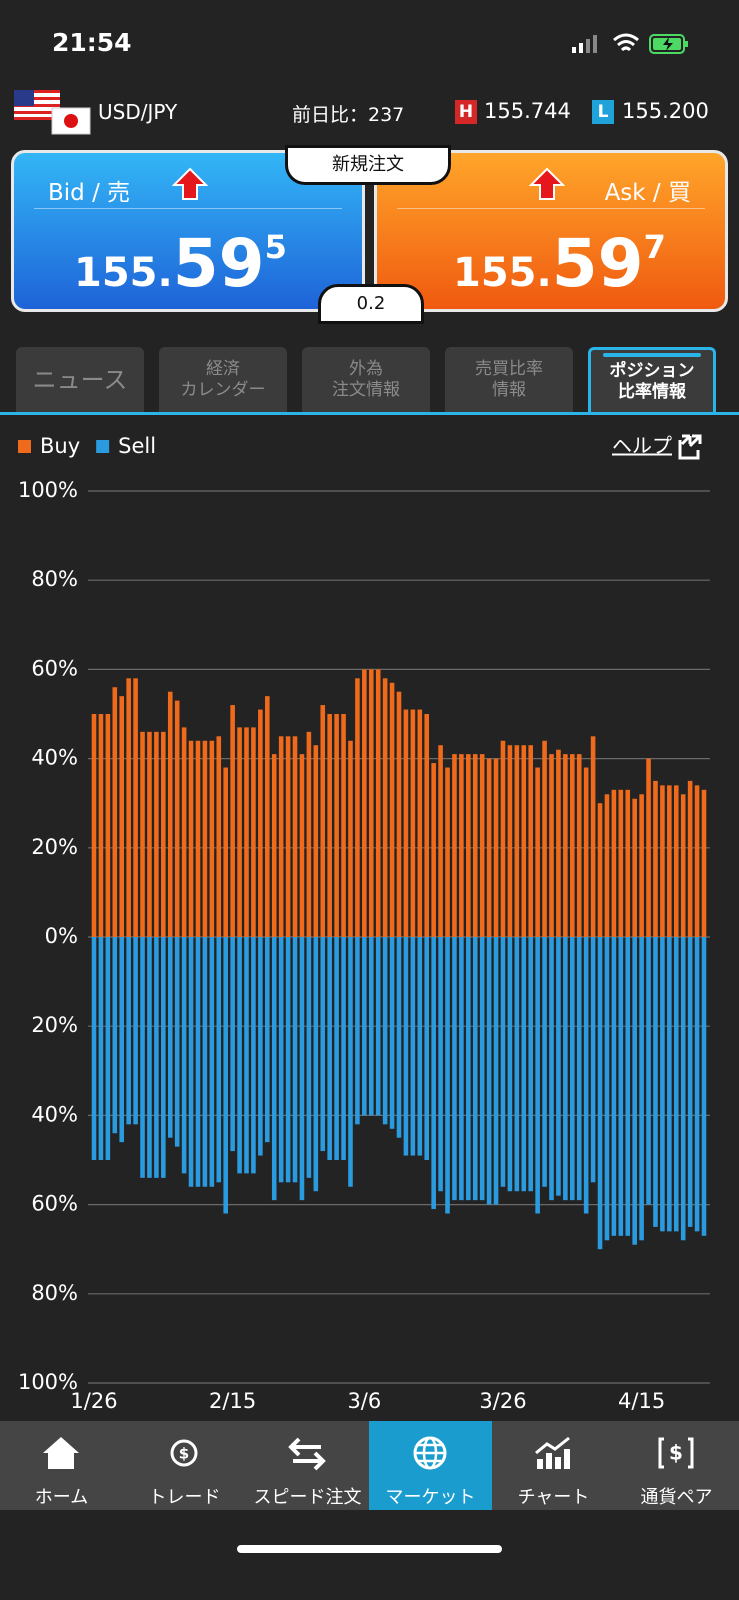 This screenshot has height=1600, width=739. I want to click on y-tick-label: 60%, so click(54, 668).